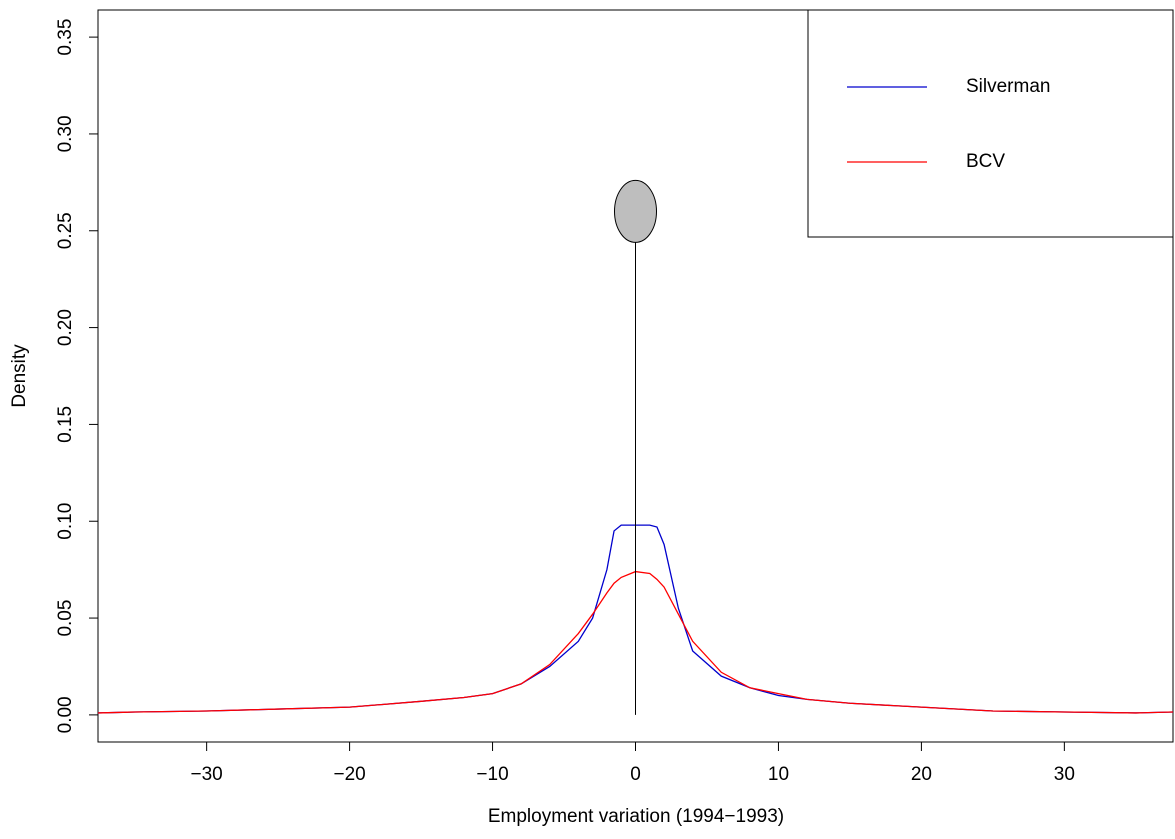 This screenshot has height=839, width=1175. What do you see at coordinates (1064, 774) in the screenshot?
I see `x-tick-label: 30` at bounding box center [1064, 774].